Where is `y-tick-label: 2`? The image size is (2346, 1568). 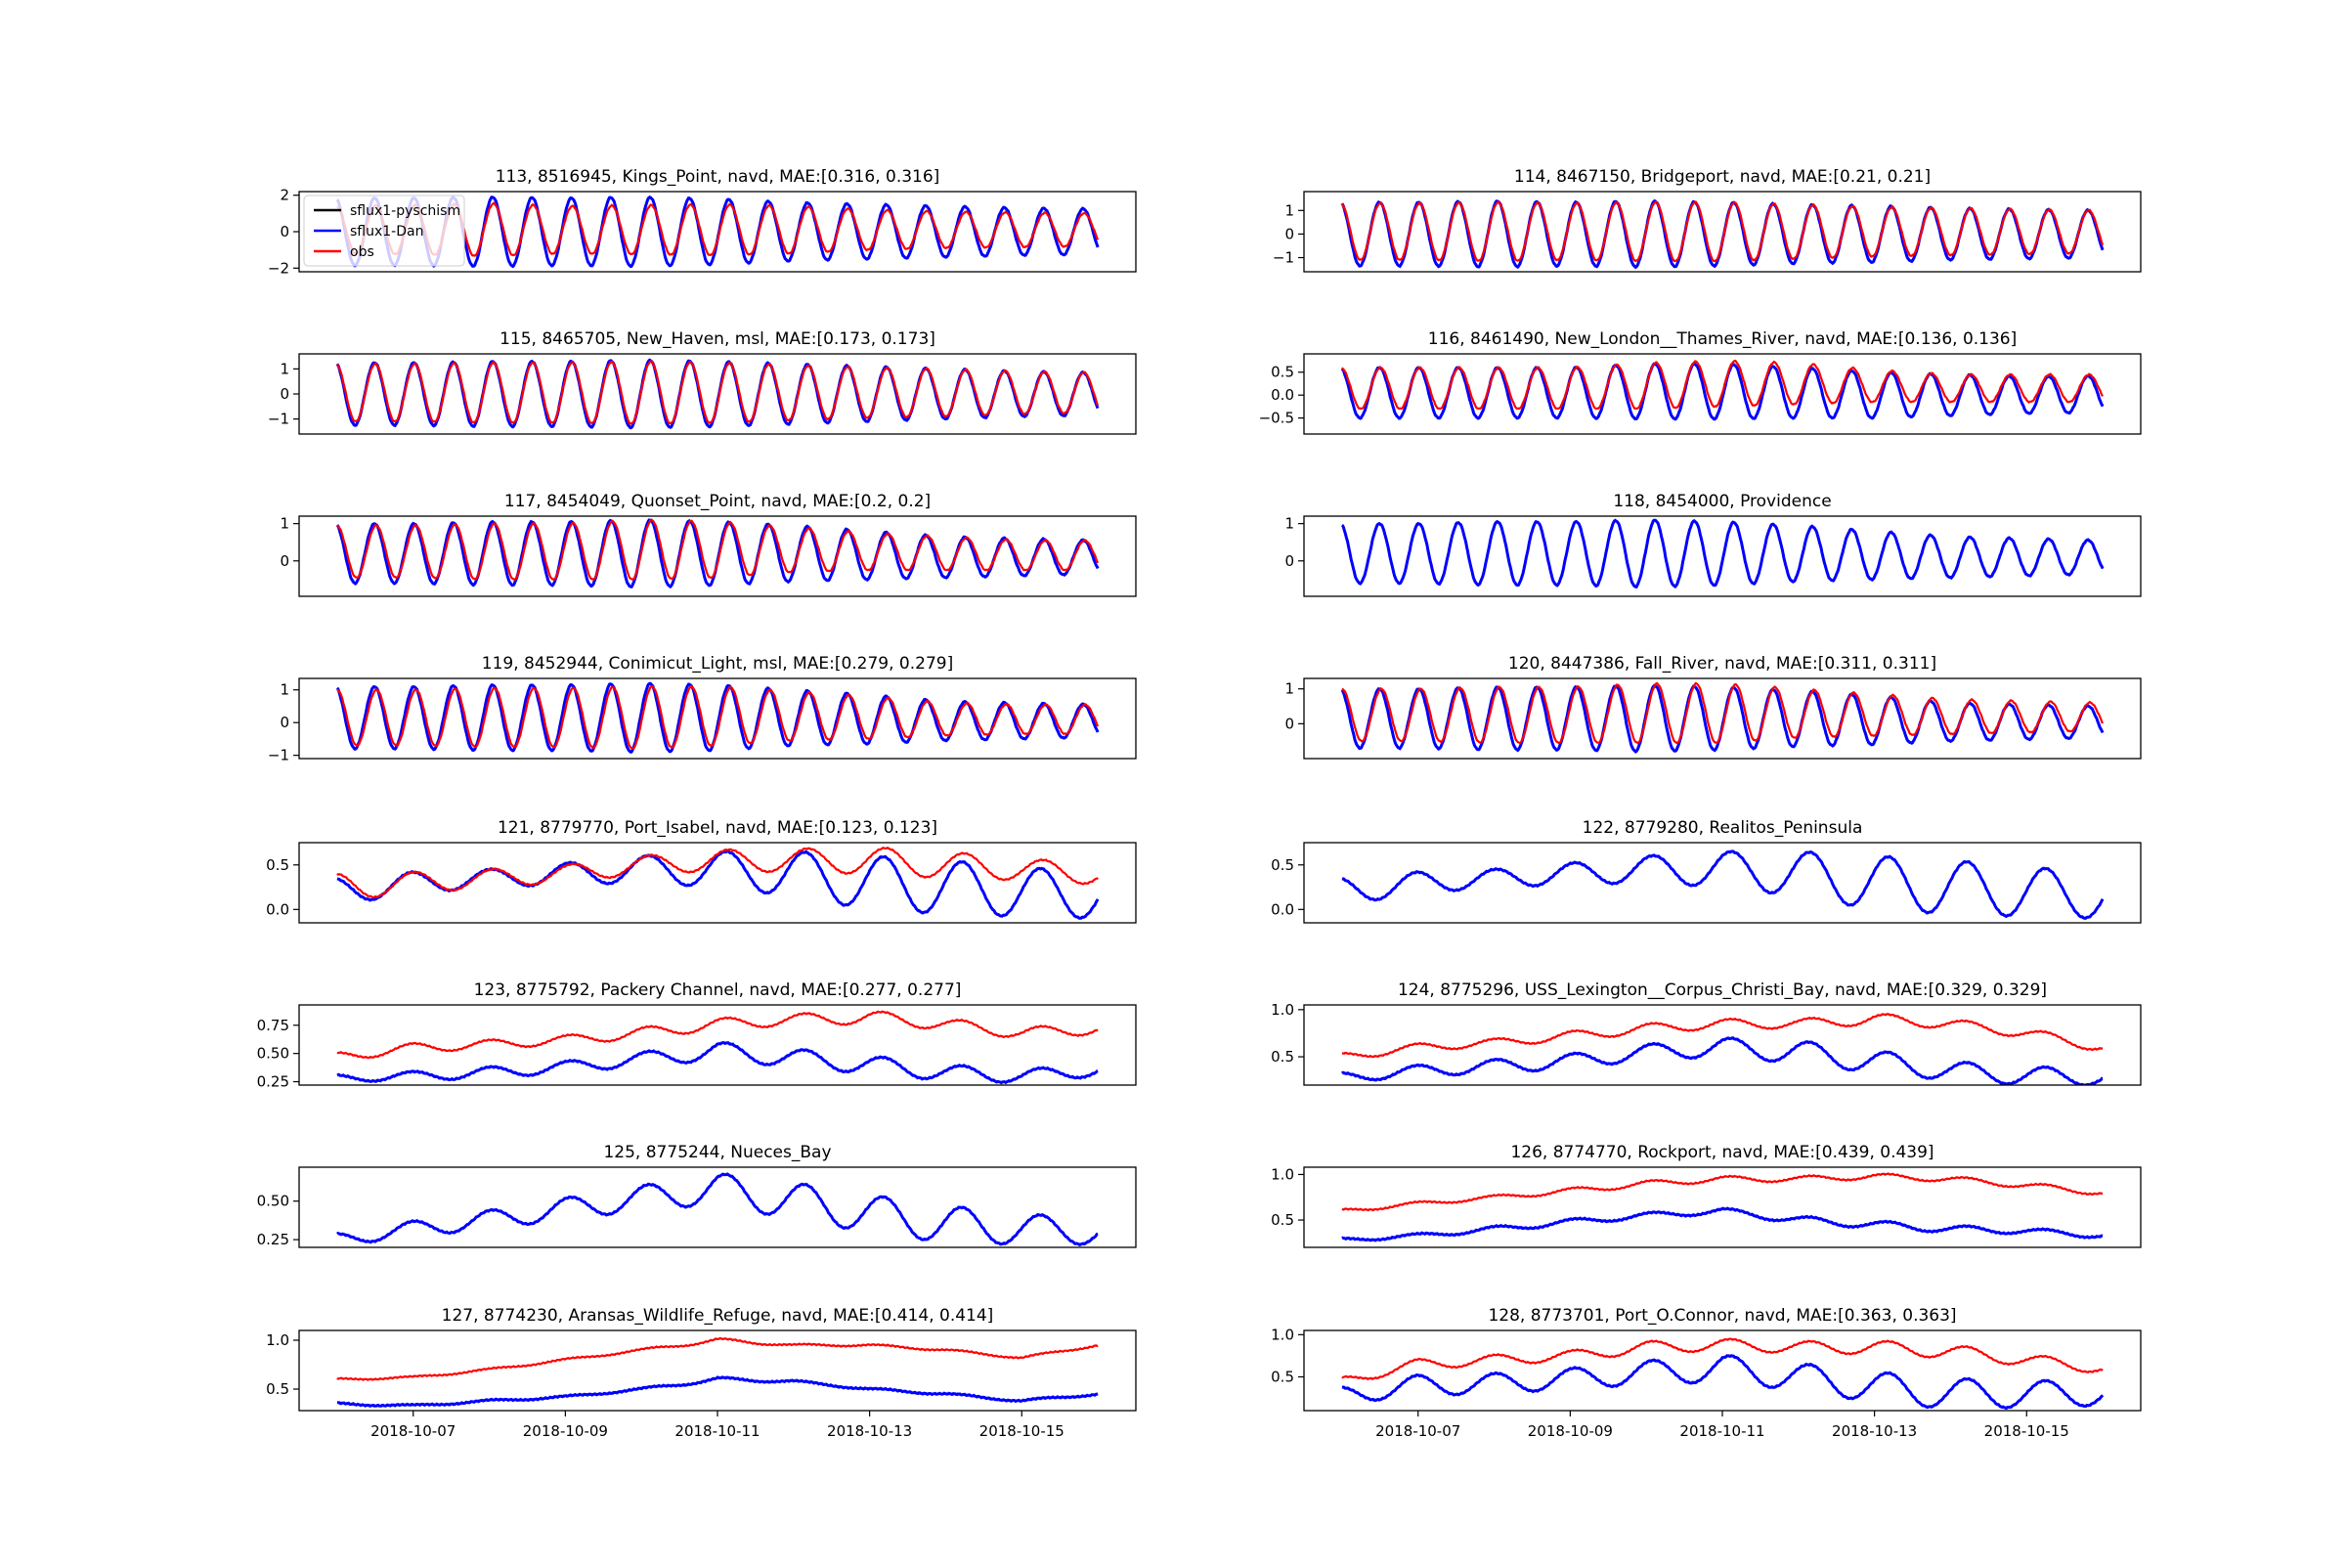
y-tick-label: 2 is located at coordinates (285, 195).